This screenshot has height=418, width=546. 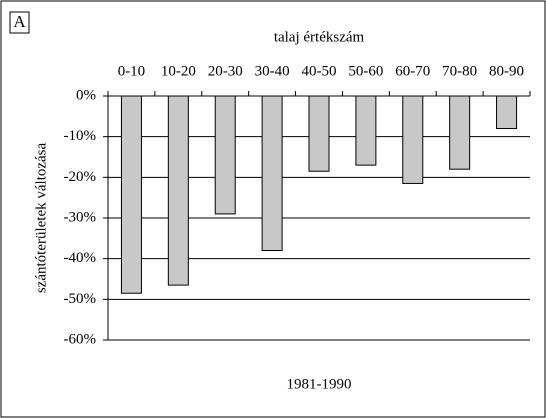 What do you see at coordinates (319, 384) in the screenshot?
I see `period-label: 1981-1990` at bounding box center [319, 384].